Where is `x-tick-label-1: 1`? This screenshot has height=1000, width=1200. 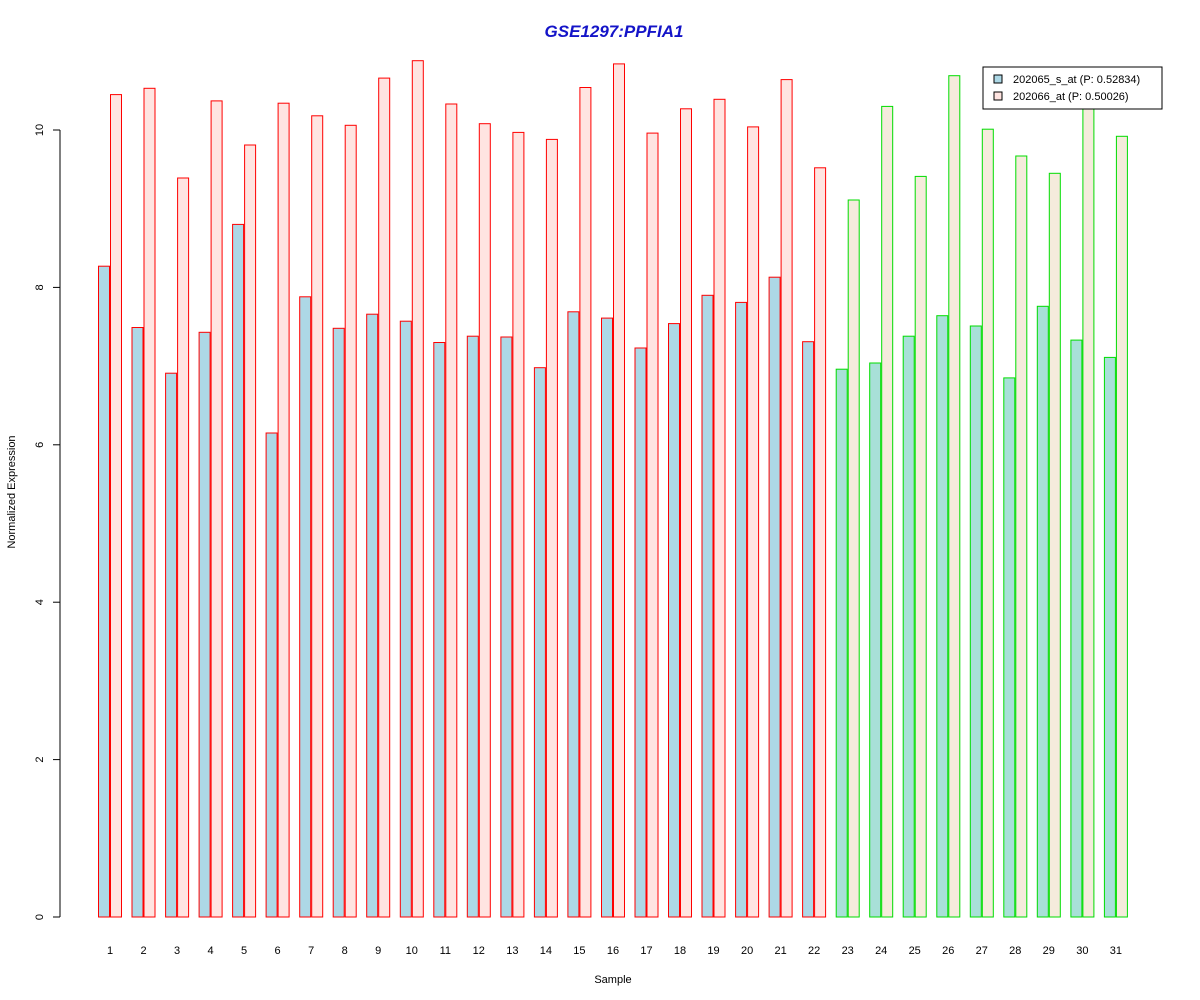 x-tick-label-1: 1 is located at coordinates (110, 951).